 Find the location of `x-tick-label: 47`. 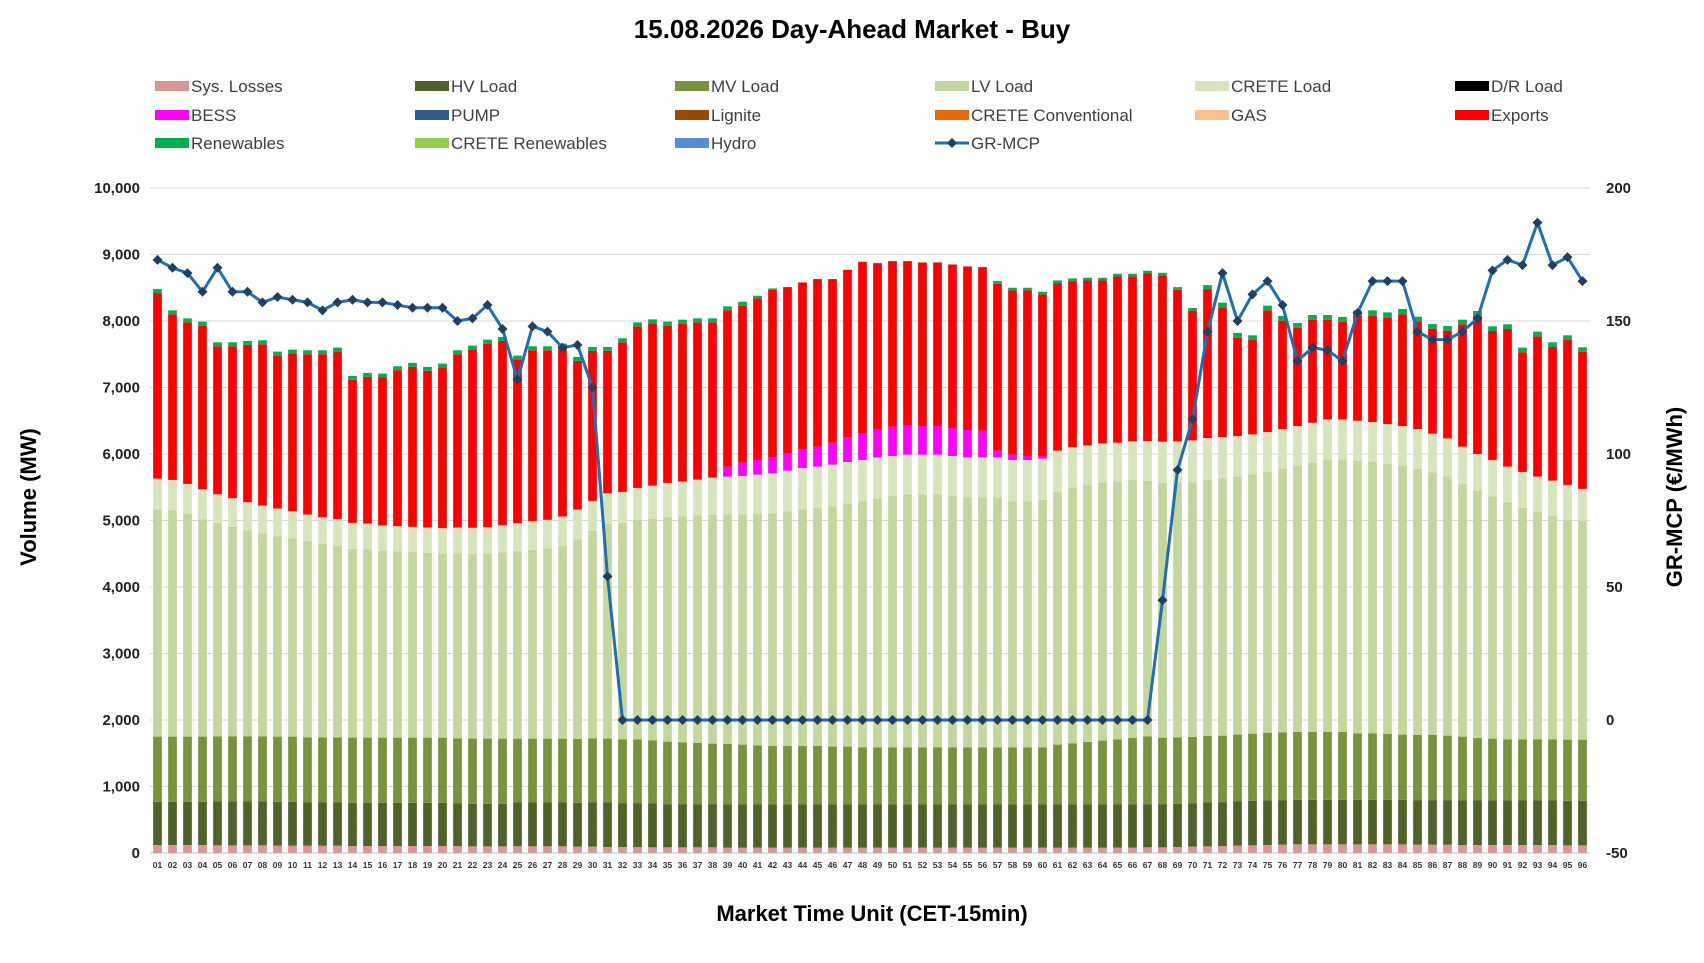

x-tick-label: 47 is located at coordinates (848, 865).